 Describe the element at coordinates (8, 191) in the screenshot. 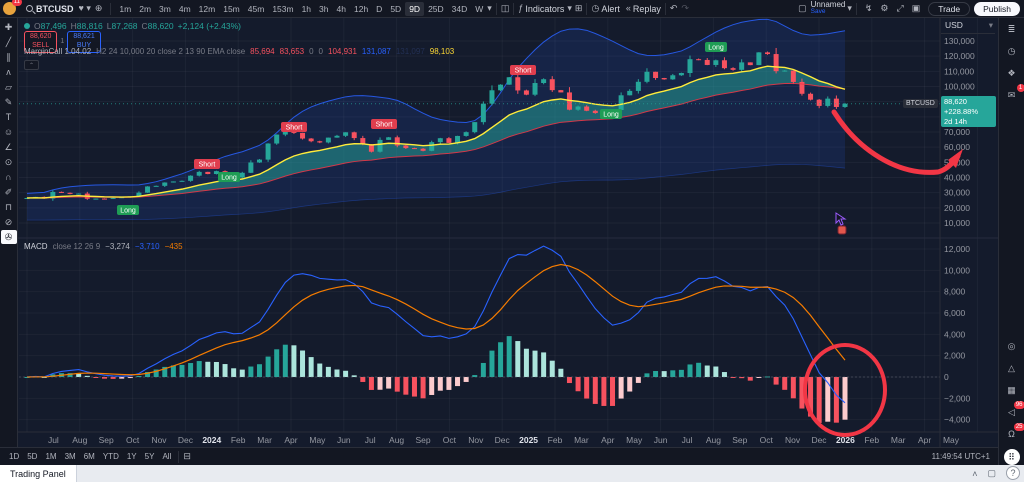

I see `draw-icon: ✐` at that location.